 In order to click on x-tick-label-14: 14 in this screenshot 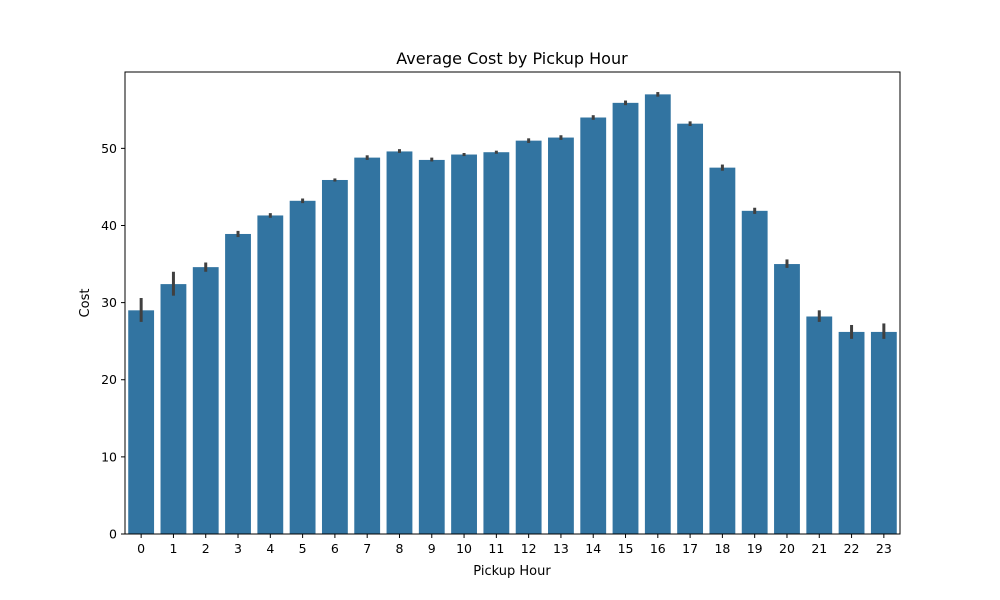, I will do `click(593, 548)`.